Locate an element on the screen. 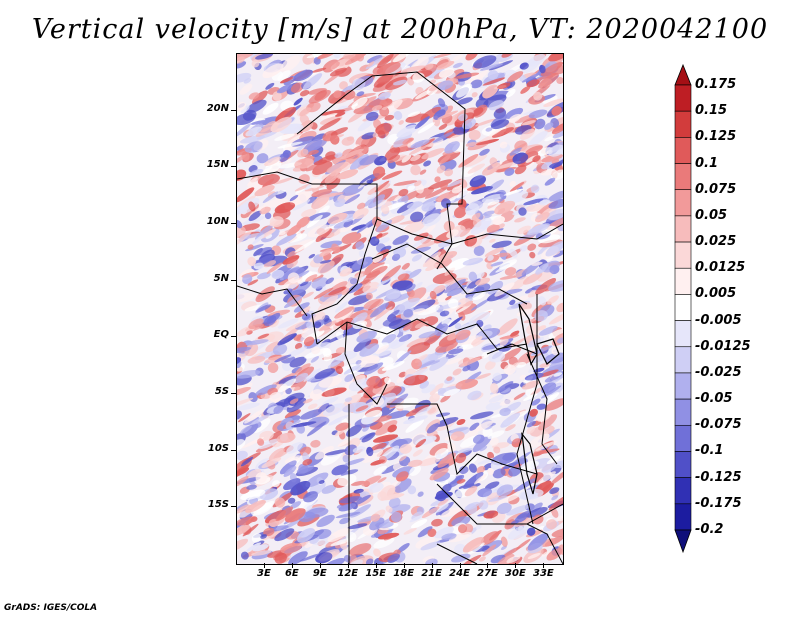 This screenshot has height=618, width=800. colorbar-label: -0.125 is located at coordinates (718, 477).